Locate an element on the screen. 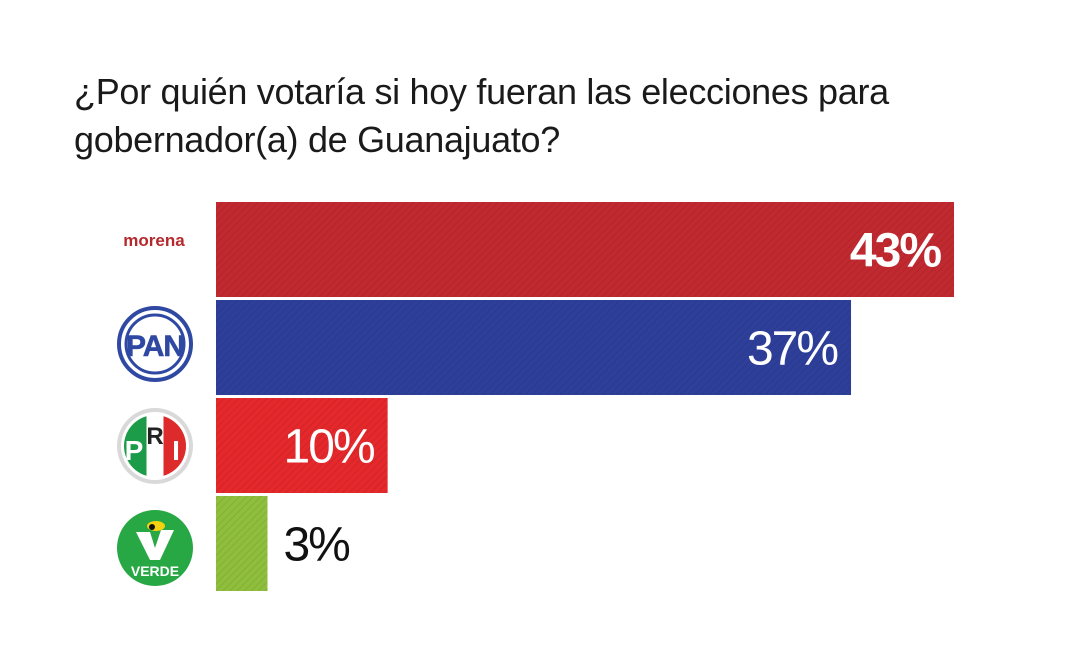  pan-logo-text: PAN is located at coordinates (155, 346).